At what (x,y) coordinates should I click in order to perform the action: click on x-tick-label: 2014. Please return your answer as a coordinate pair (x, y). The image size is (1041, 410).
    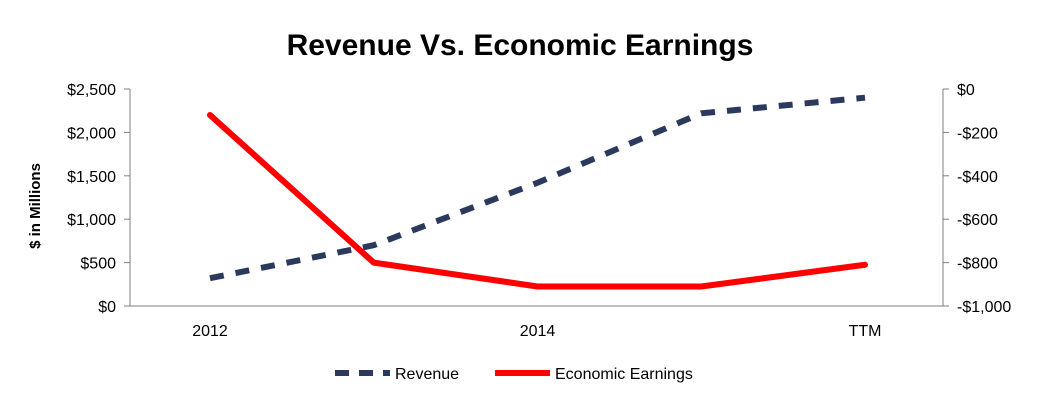
    Looking at the image, I should click on (538, 331).